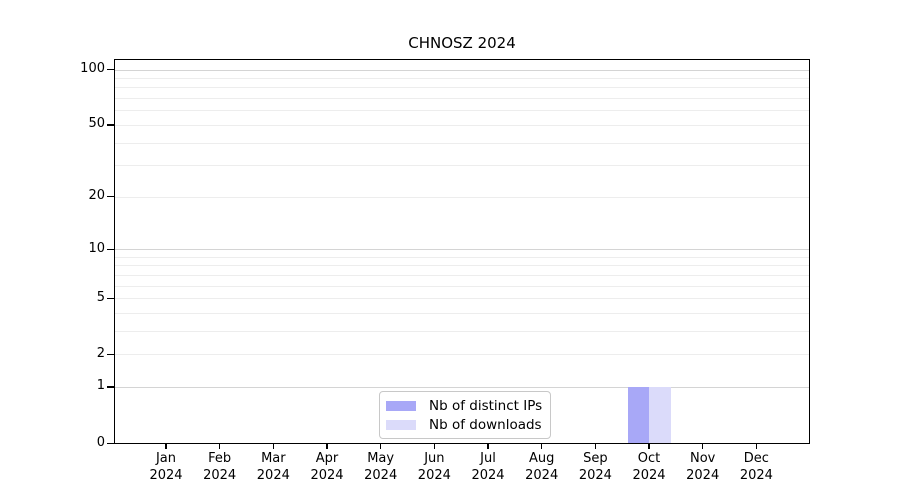 The width and height of the screenshot is (900, 500). I want to click on bar-distinct-ips, so click(638, 415).